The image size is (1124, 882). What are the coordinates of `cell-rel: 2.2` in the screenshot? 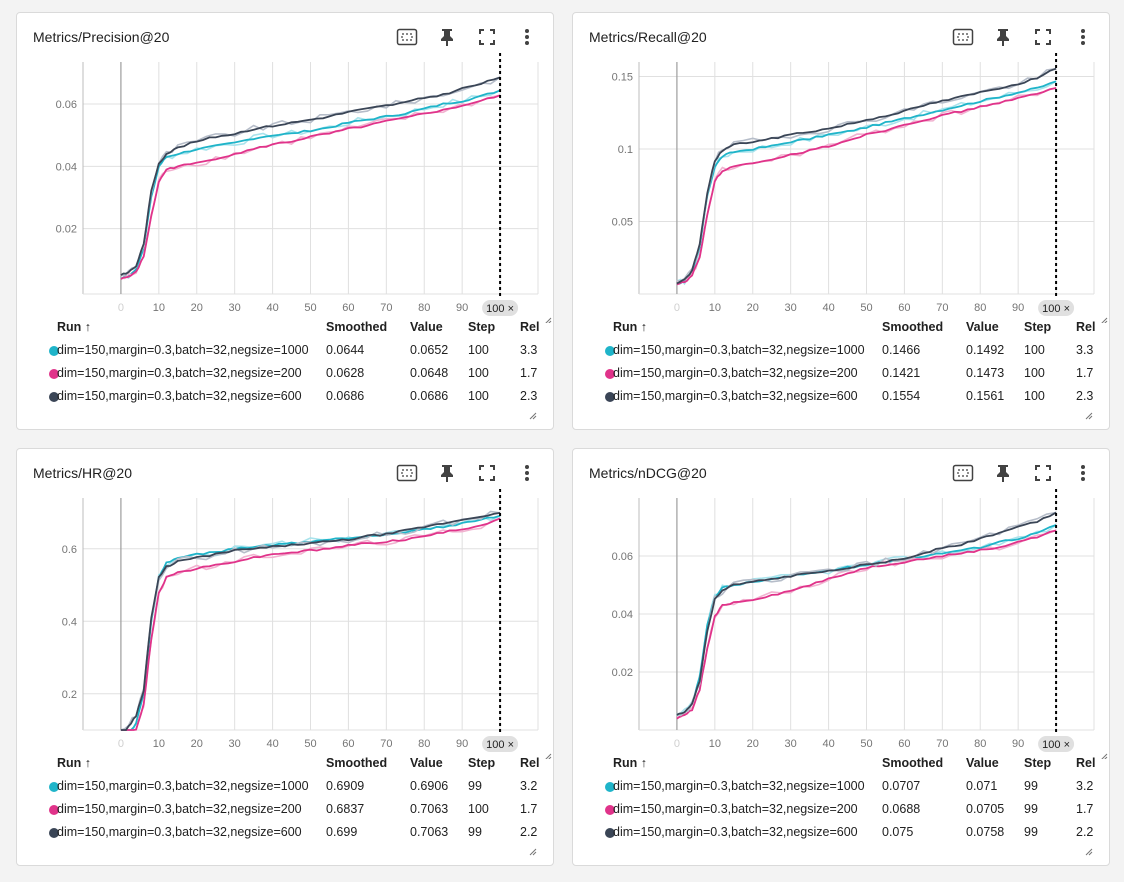 It's located at (1085, 832).